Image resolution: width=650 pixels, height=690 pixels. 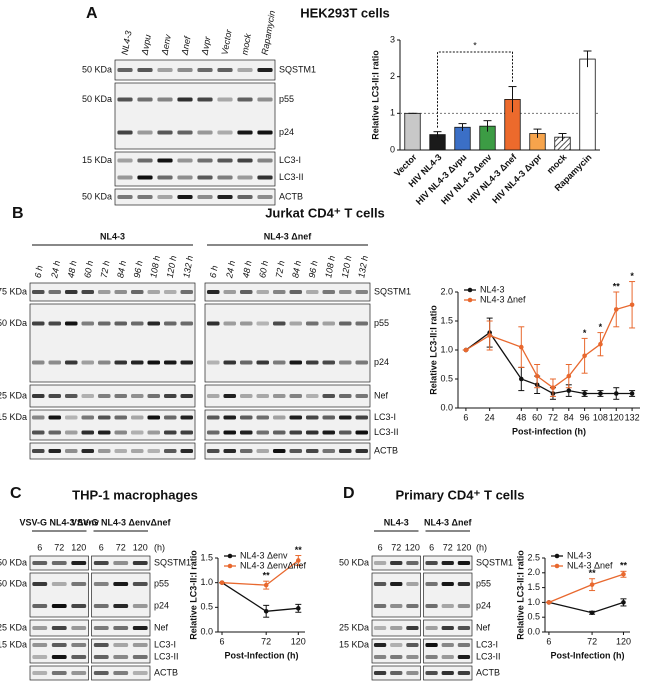 What do you see at coordinates (448, 522) in the screenshot?
I see `group-label: NL4-3 Δnef` at bounding box center [448, 522].